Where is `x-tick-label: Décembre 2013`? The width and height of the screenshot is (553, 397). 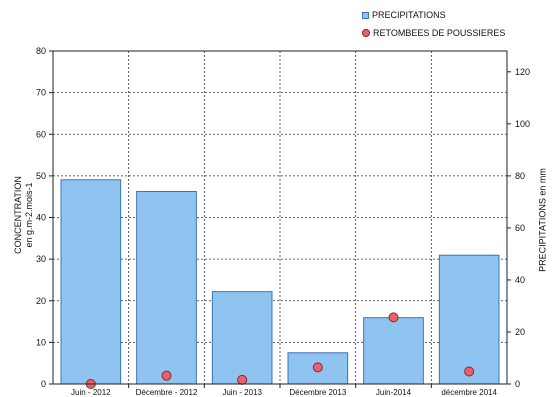
x-tick-label: Décembre 2013 is located at coordinates (317, 392).